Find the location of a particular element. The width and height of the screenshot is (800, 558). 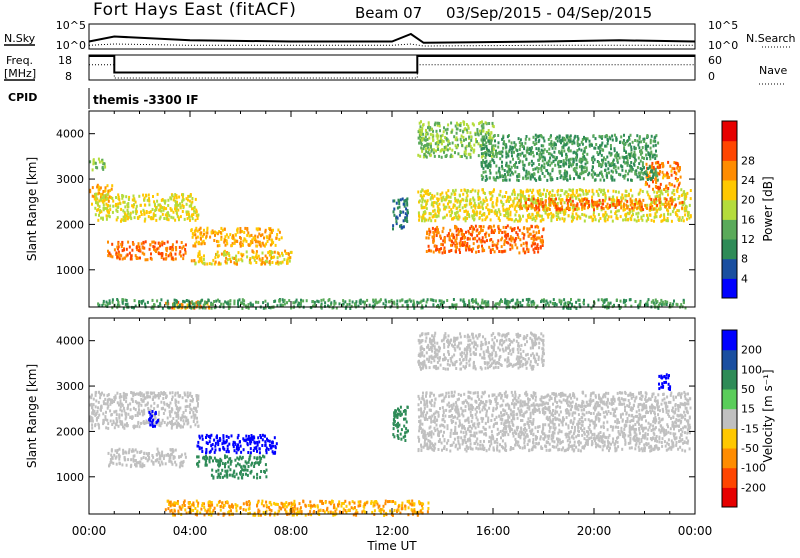

noise-left-tick-top: 10^5 is located at coordinates (71, 25).